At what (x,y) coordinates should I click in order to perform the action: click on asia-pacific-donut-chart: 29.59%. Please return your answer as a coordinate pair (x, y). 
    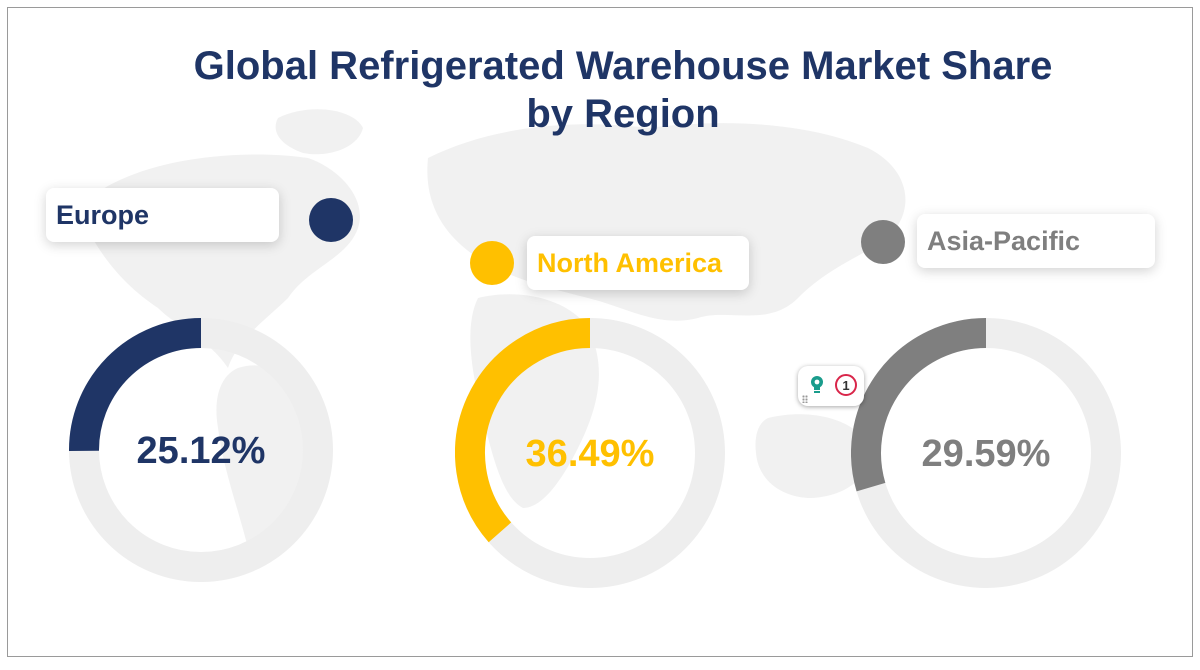
    Looking at the image, I should click on (986, 453).